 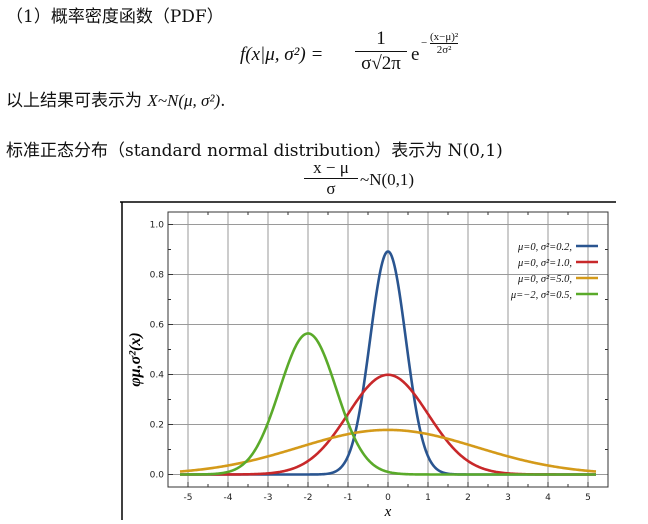 I want to click on pdf-formula-exp-denominator: 2σ², so click(x=444, y=50).